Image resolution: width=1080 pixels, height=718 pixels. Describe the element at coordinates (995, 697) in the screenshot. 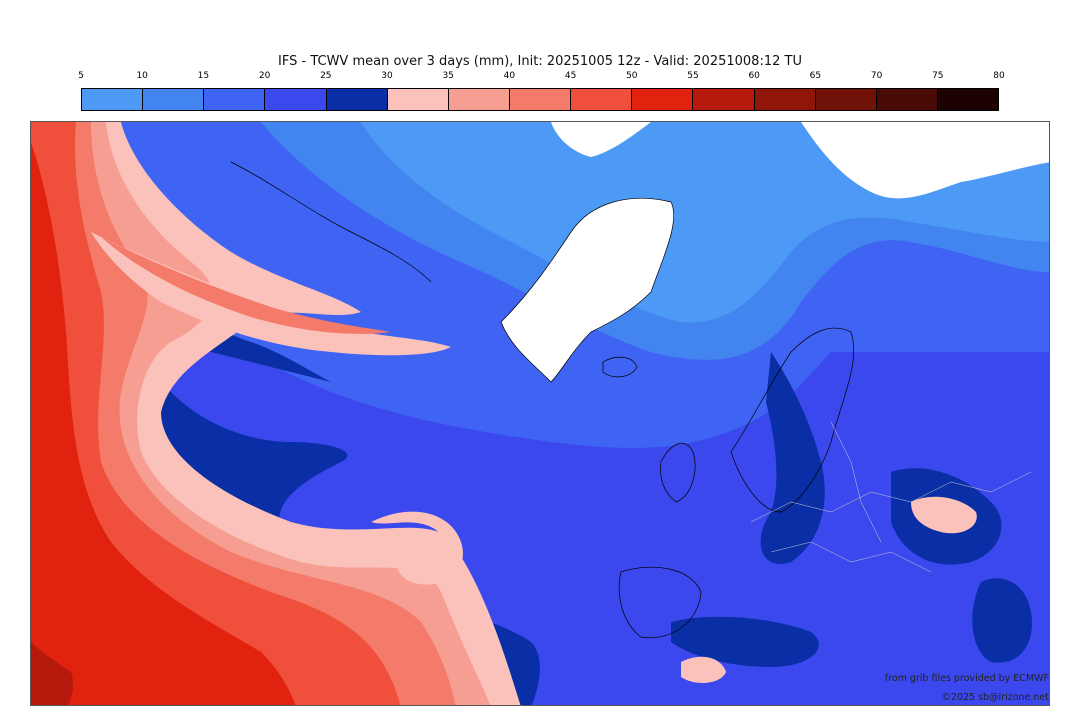

I see `credit-copyright: ©2025 sb@irizone.net` at that location.